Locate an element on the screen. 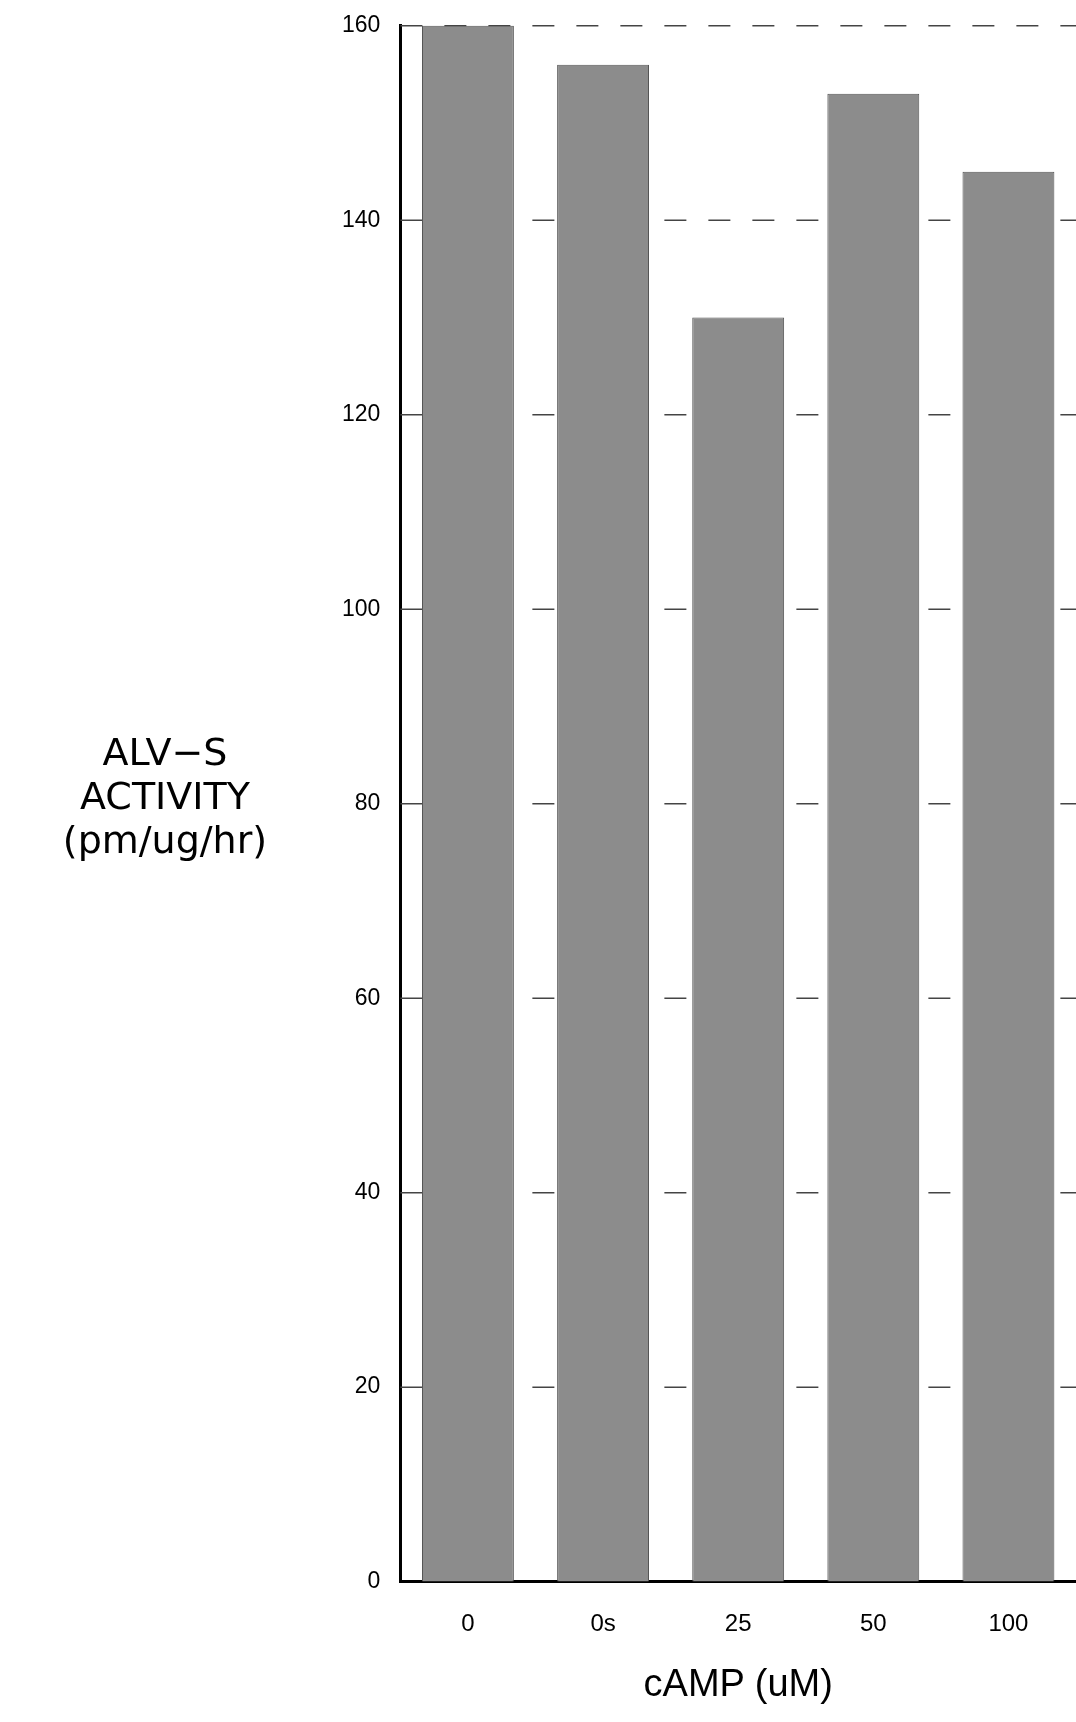  y-tick-label: 40 is located at coordinates (367, 1190).